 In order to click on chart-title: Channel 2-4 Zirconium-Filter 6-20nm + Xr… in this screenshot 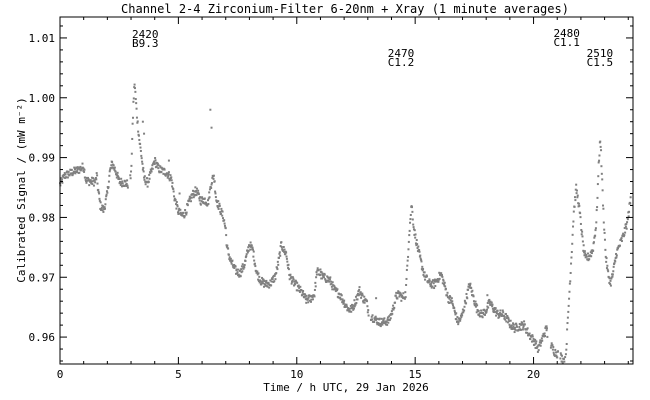, I will do `click(345, 9)`.